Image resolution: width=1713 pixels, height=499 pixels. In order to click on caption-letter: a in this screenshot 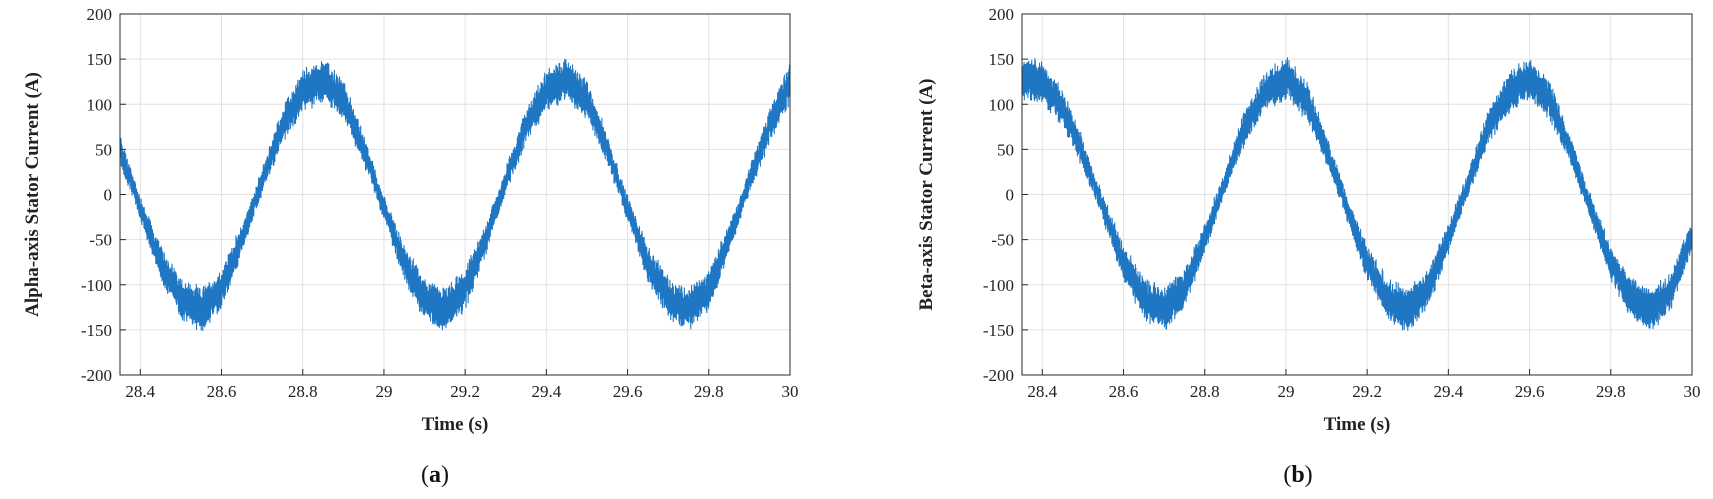, I will do `click(435, 475)`.